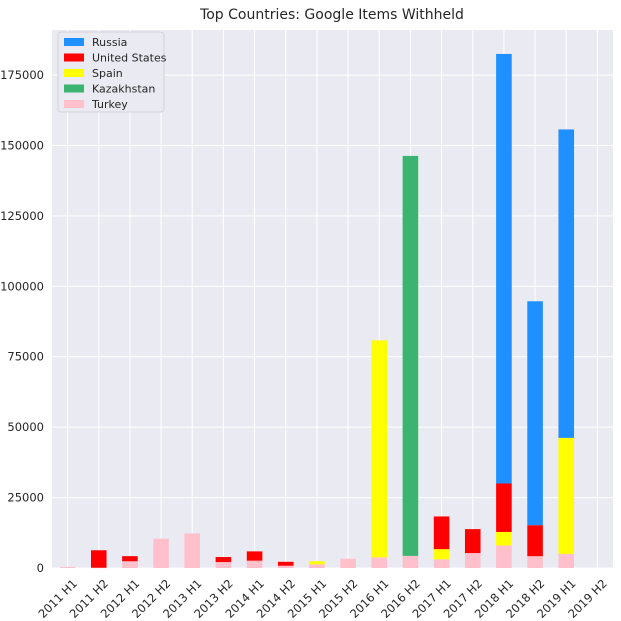 The image size is (621, 621). Describe the element at coordinates (25, 357) in the screenshot. I see `y-tick-label: 75000` at that location.